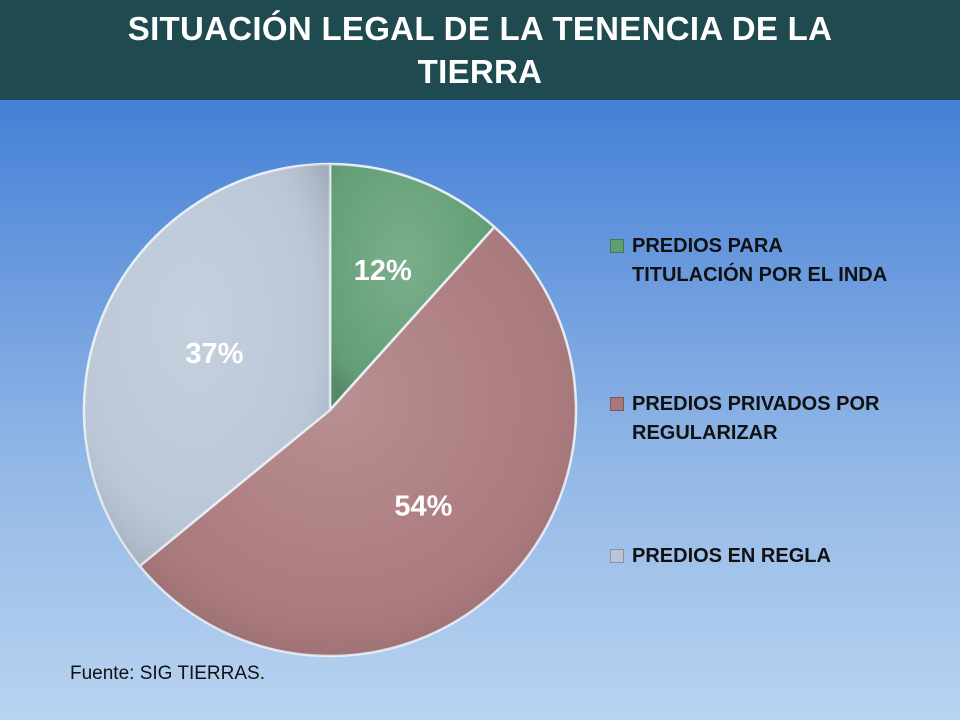  I want to click on legend-label-titulacion: PREDIOS PARA TITULACIÓN POR EL INDA, so click(760, 260).